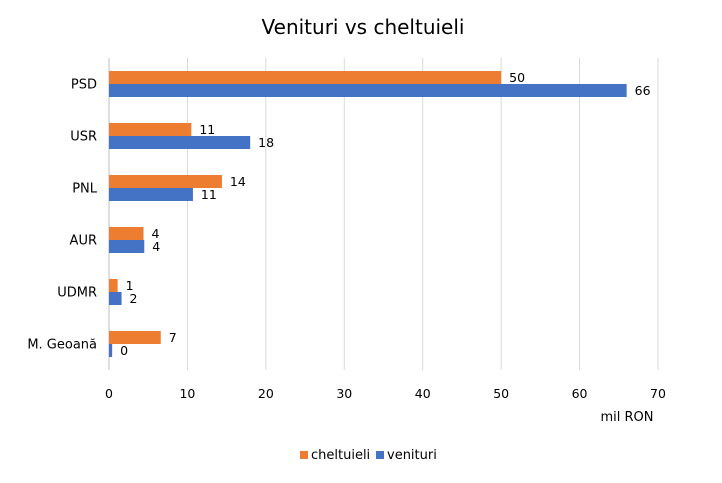 The height and width of the screenshot is (483, 722). What do you see at coordinates (77, 293) in the screenshot?
I see `category-label: UDMR` at bounding box center [77, 293].